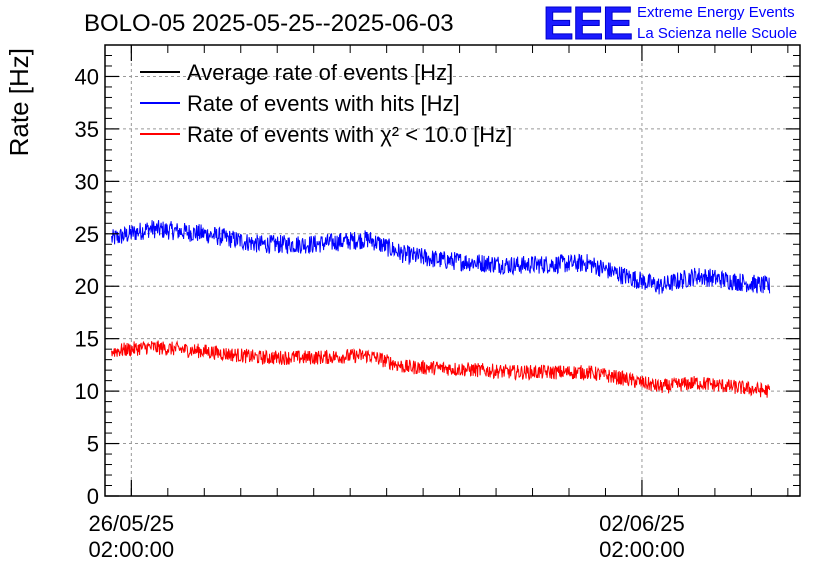  Describe the element at coordinates (19, 102) in the screenshot. I see `y-axis-label: Rate [Hz]` at that location.